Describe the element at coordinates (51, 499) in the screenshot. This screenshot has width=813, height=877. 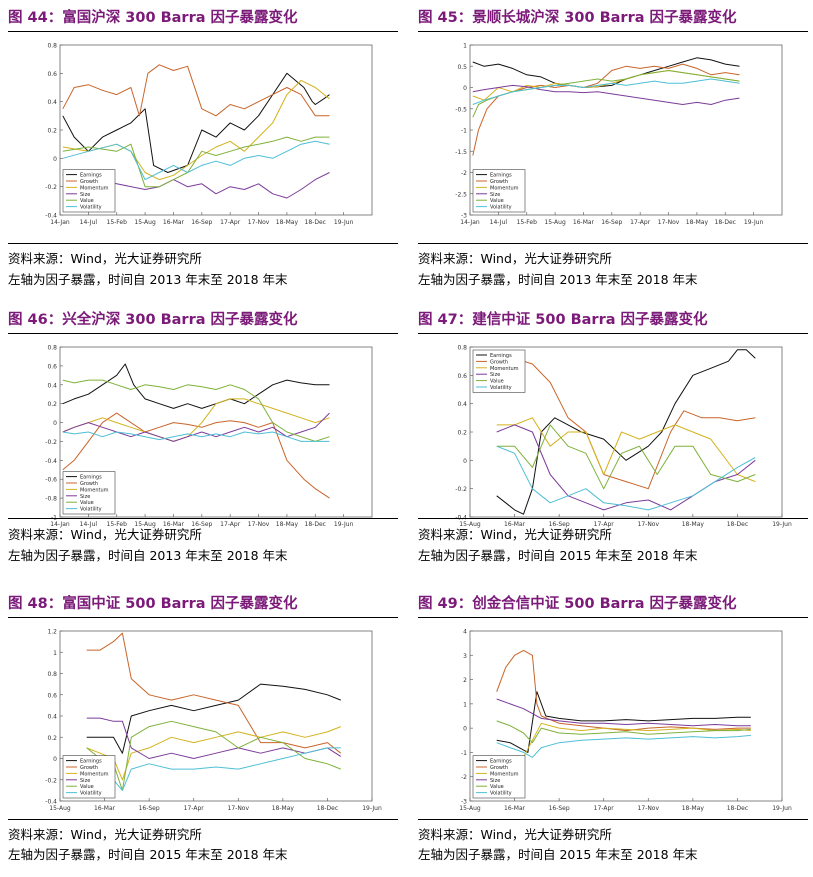
I see `y-tick-label: -0.8` at that location.